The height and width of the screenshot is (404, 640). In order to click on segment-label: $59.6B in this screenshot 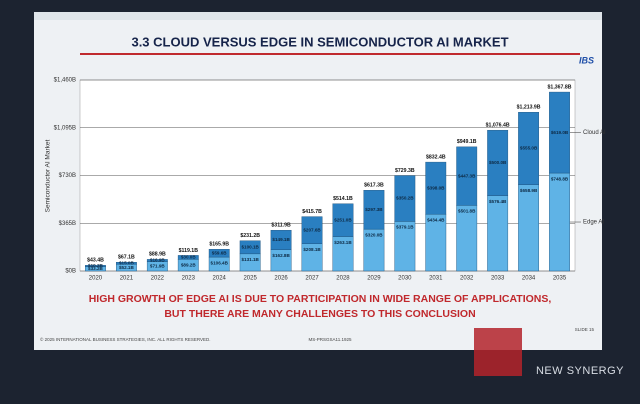, I will do `click(219, 252)`.